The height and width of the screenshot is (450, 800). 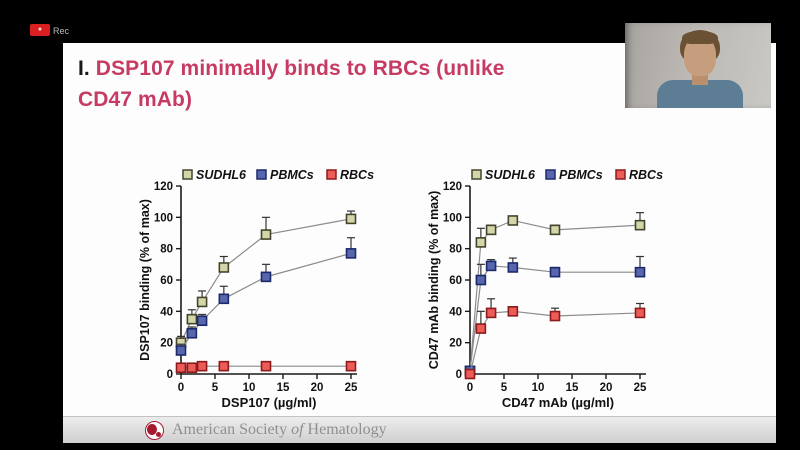 What do you see at coordinates (232, 429) in the screenshot?
I see `ash-org-name-pre: American Society` at bounding box center [232, 429].